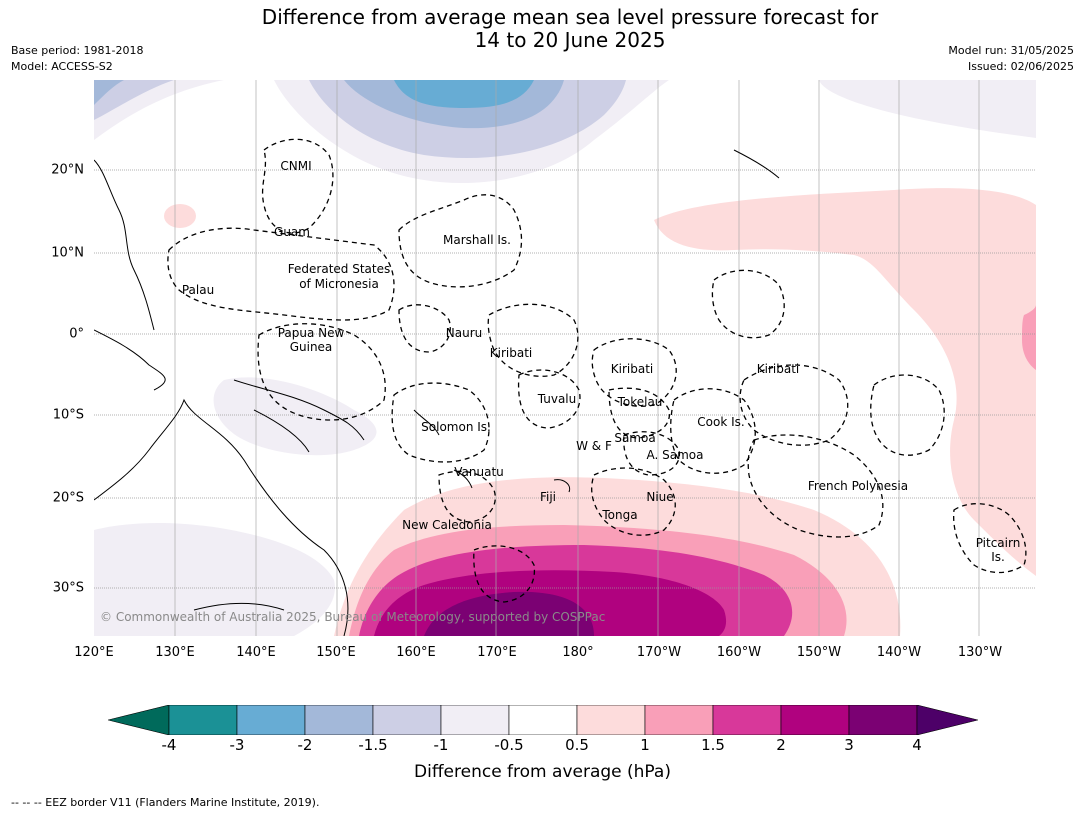 The height and width of the screenshot is (816, 1085). What do you see at coordinates (305, 745) in the screenshot?
I see `colorbar-tick: -2` at bounding box center [305, 745].